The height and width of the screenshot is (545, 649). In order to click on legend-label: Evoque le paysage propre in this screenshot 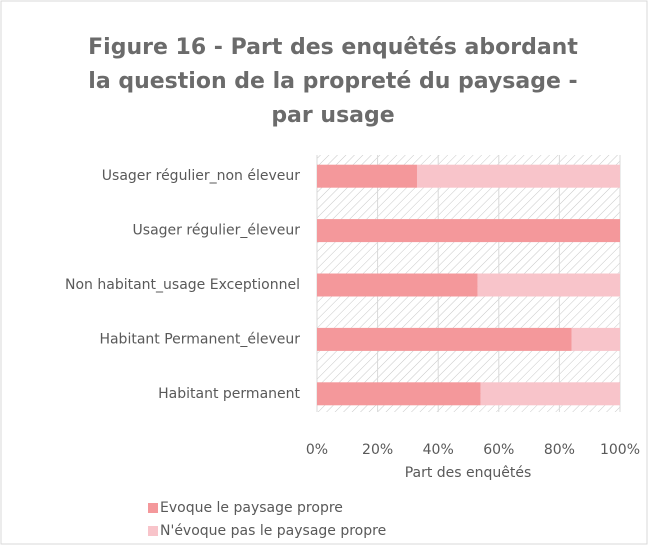, I will do `click(251, 508)`.